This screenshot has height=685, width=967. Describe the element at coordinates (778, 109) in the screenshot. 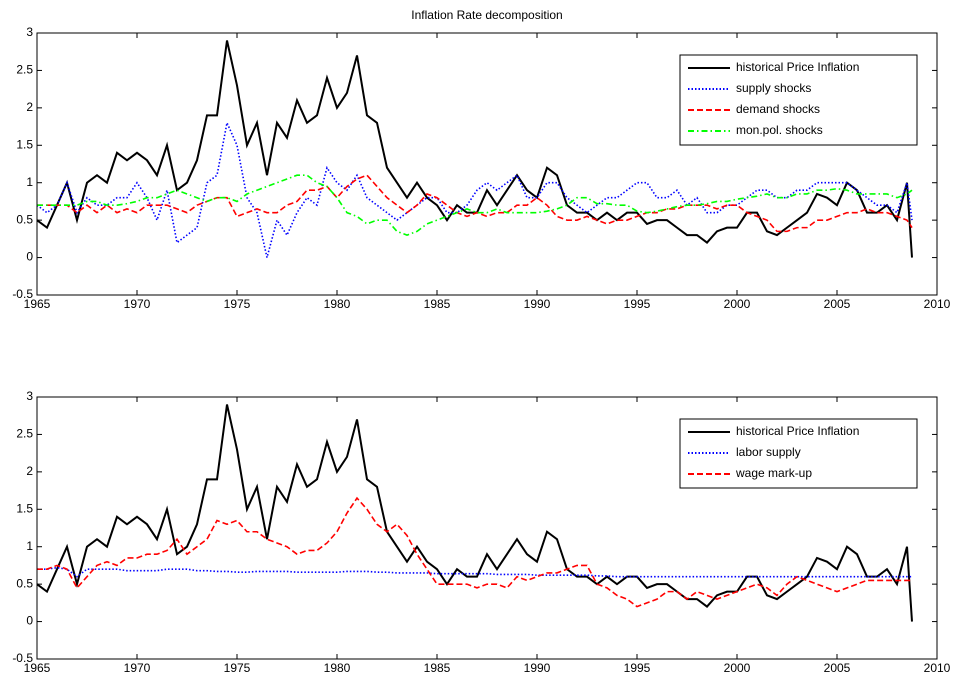

I see `legend-label: demand shocks` at that location.